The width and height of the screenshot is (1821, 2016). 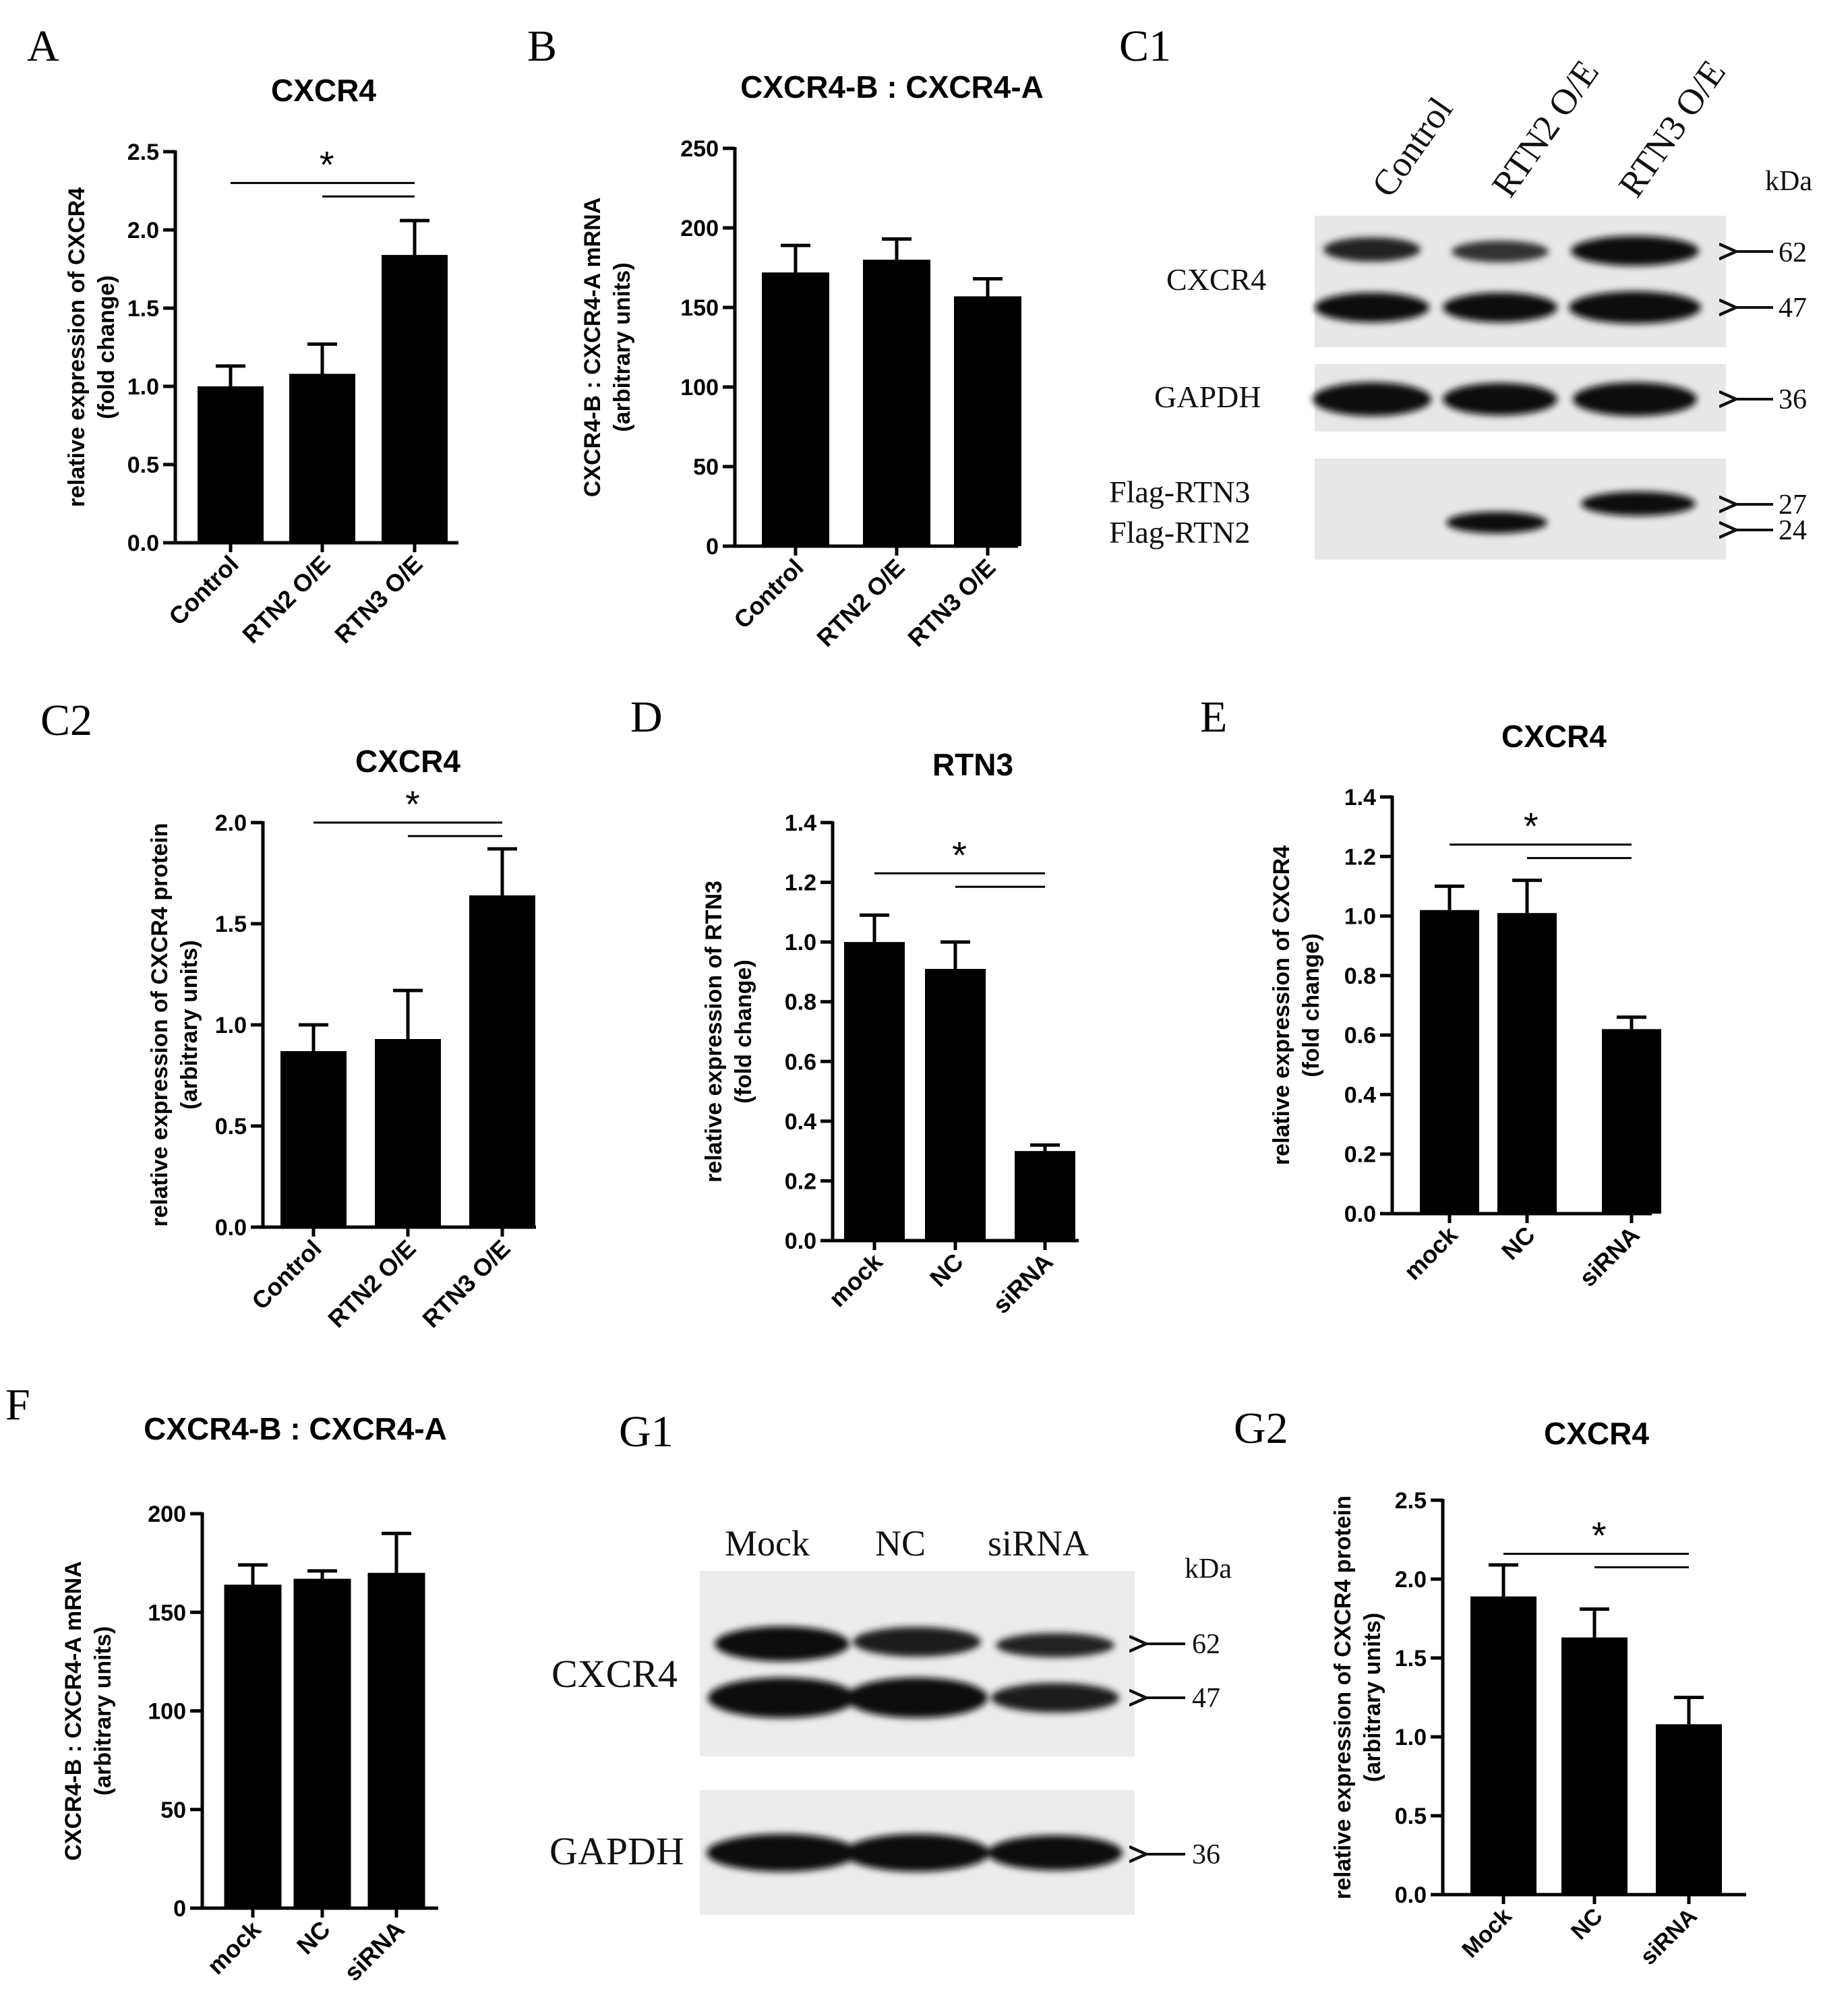 What do you see at coordinates (1360, 857) in the screenshot?
I see `chart-e-ytick-label: 1.2` at bounding box center [1360, 857].